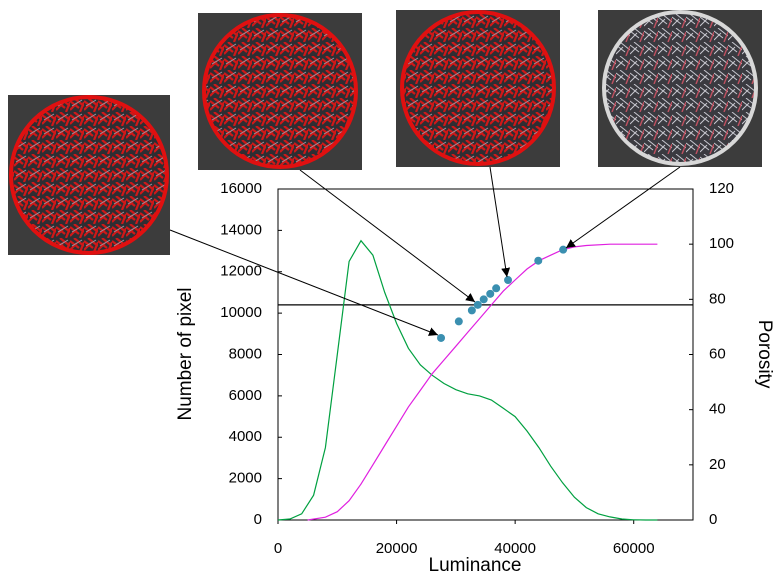 This screenshot has height=579, width=775. Describe the element at coordinates (278, 548) in the screenshot. I see `x-tick-label: 0` at that location.